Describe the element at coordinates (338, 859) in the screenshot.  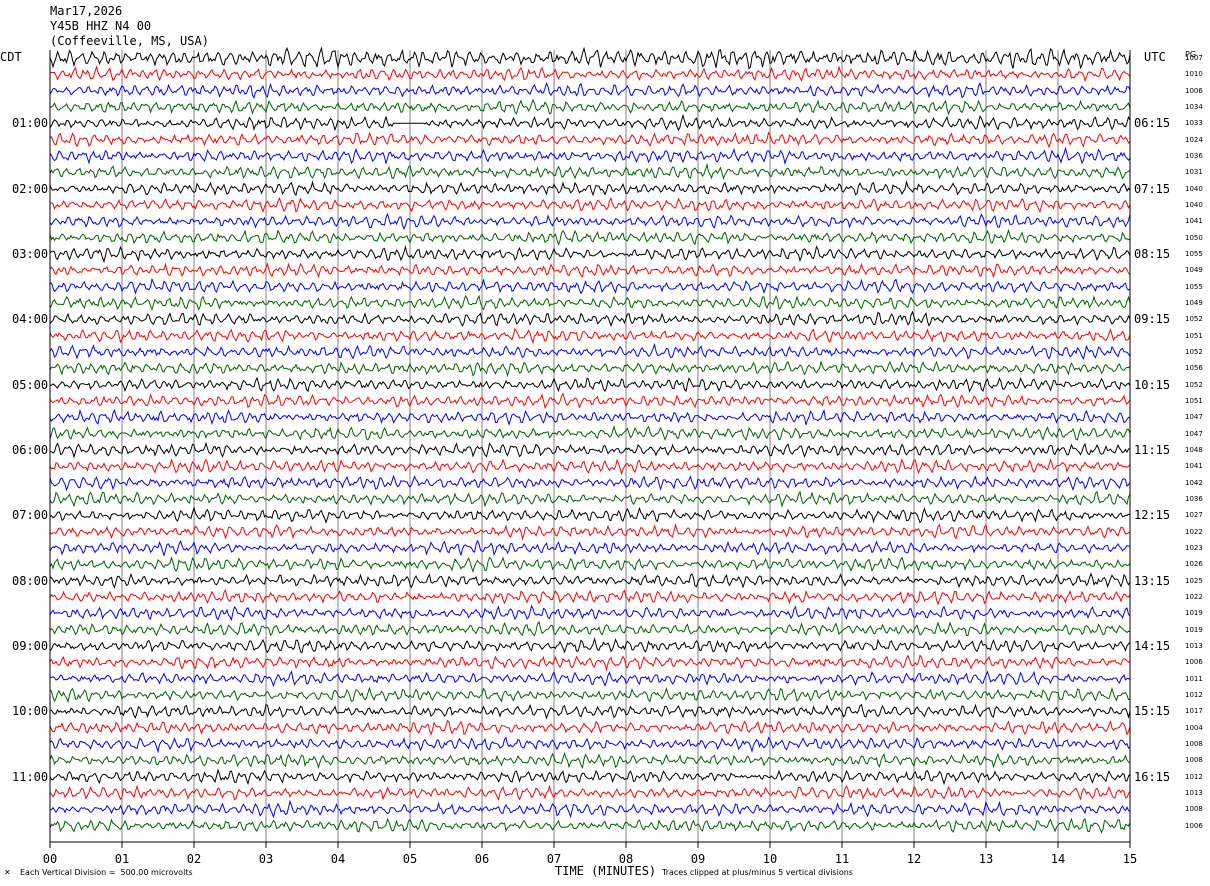
I see `x-tick-label: 04` at that location.